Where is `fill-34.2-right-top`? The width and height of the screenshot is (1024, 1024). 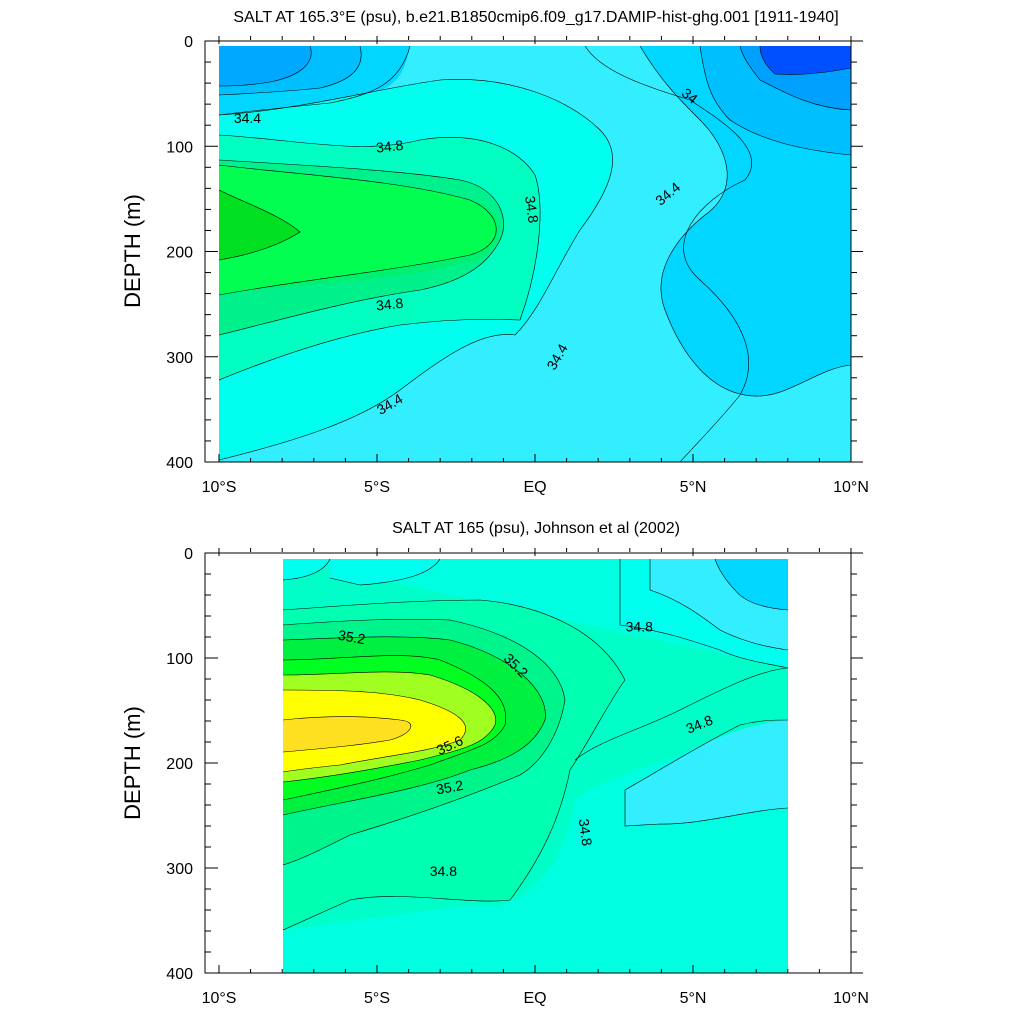 fill-34.2-right-top is located at coordinates (751, 584).